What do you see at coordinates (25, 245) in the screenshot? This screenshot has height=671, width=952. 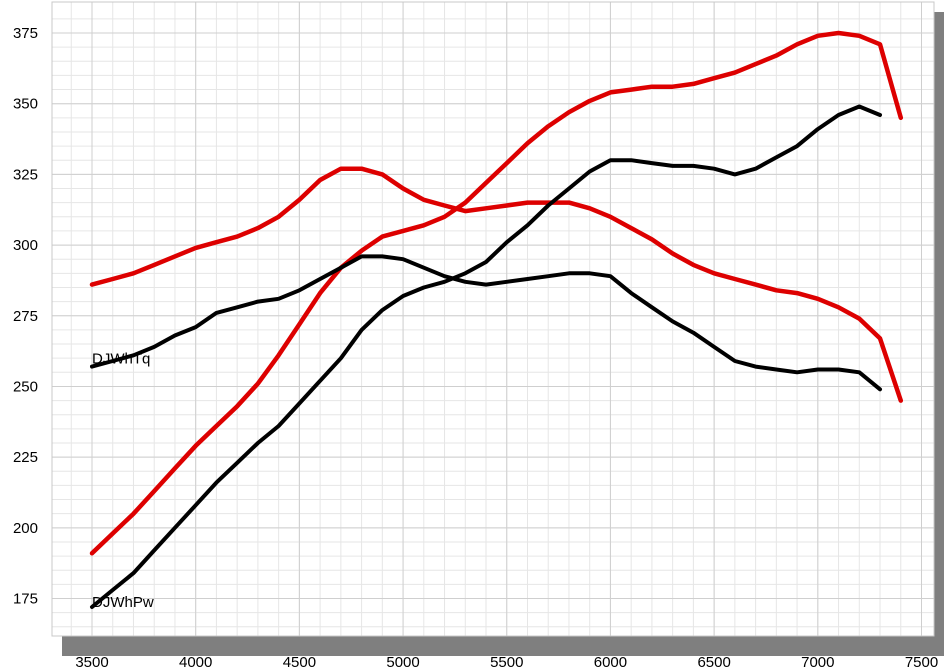 I see `y-tick-label: 300` at bounding box center [25, 245].